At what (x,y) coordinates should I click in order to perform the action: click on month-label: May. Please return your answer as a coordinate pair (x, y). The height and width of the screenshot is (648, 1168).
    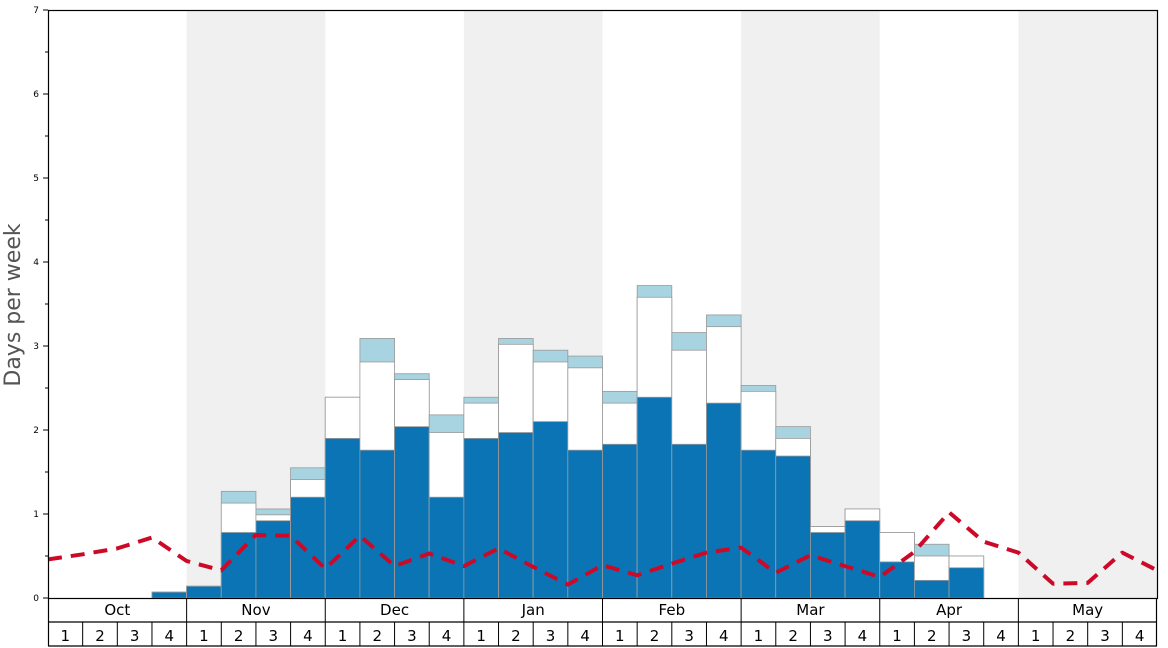
    Looking at the image, I should click on (1087, 610).